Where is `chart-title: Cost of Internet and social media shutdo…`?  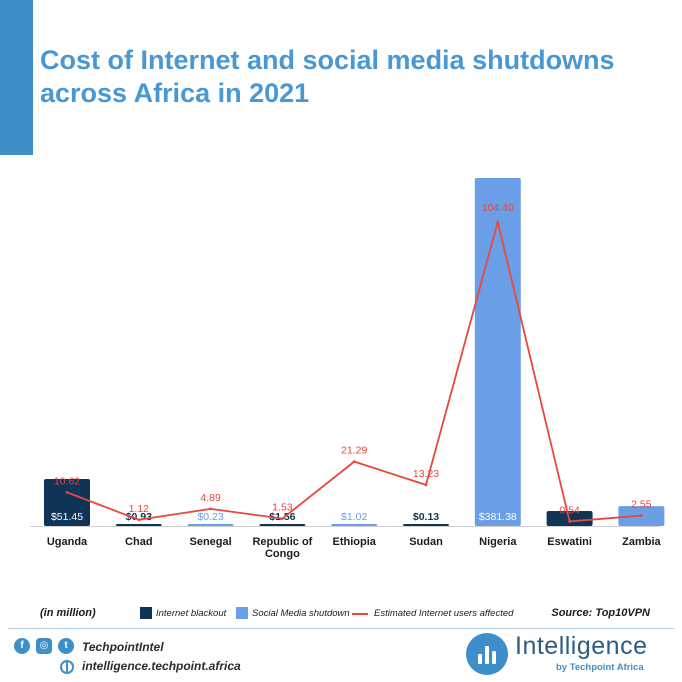 chart-title: Cost of Internet and social media shutdo… is located at coordinates (327, 76).